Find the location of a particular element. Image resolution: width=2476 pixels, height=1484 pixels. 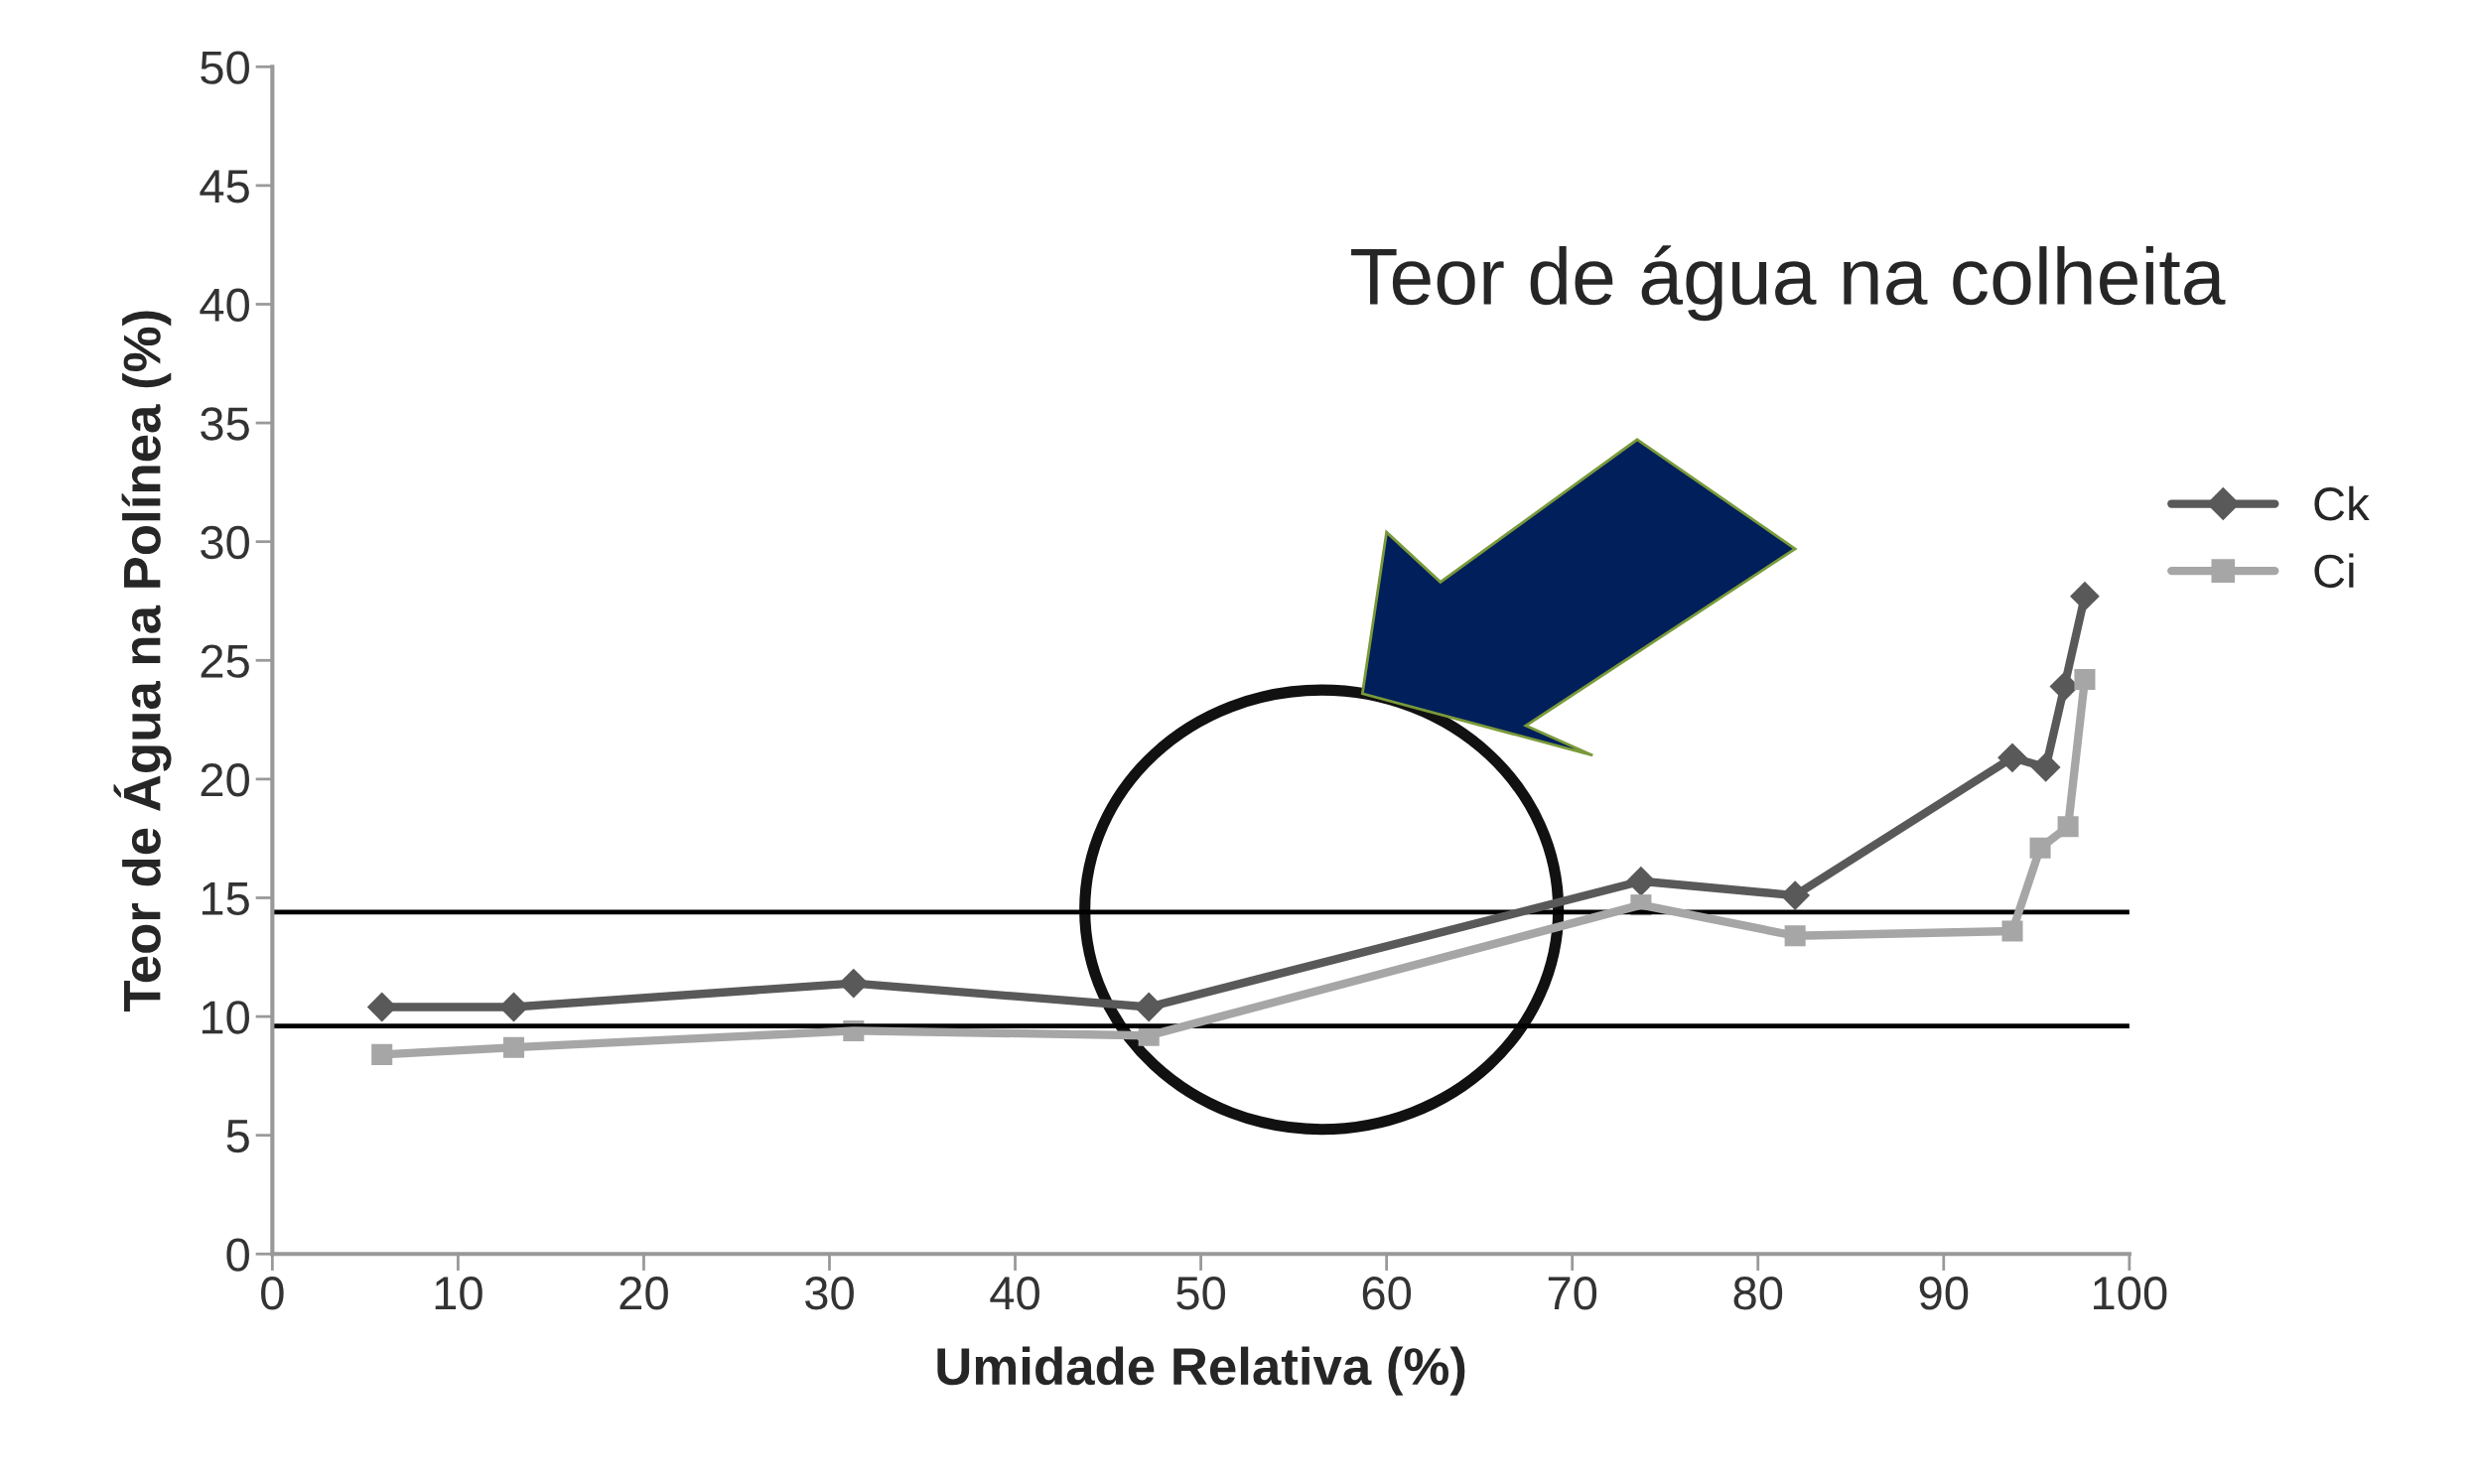

x-tick-label: 100 is located at coordinates (2130, 1293).